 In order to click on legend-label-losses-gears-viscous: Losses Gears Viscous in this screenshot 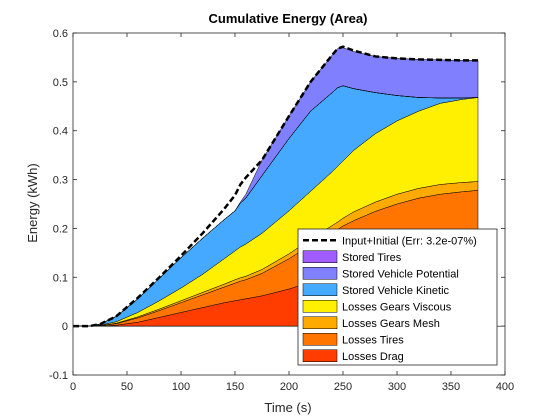, I will do `click(397, 307)`.